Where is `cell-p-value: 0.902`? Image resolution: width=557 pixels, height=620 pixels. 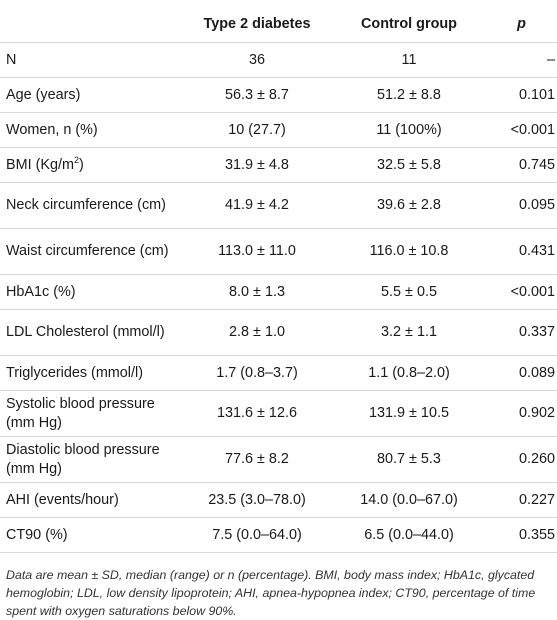
cell-p-value: 0.902 is located at coordinates (536, 413).